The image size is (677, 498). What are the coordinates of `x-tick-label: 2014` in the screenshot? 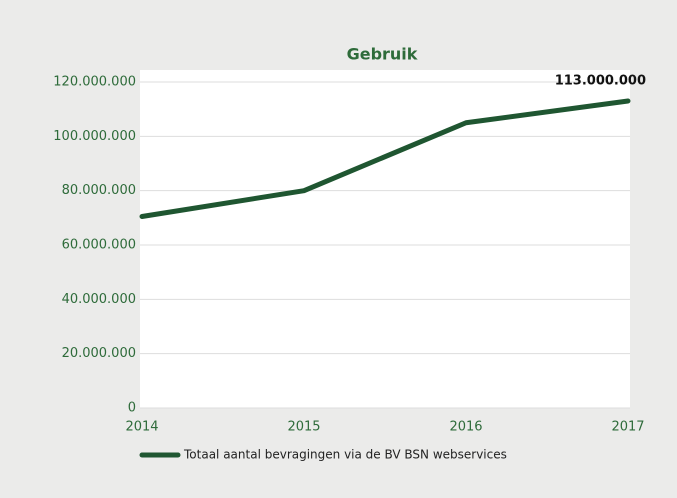 It's located at (141, 427).